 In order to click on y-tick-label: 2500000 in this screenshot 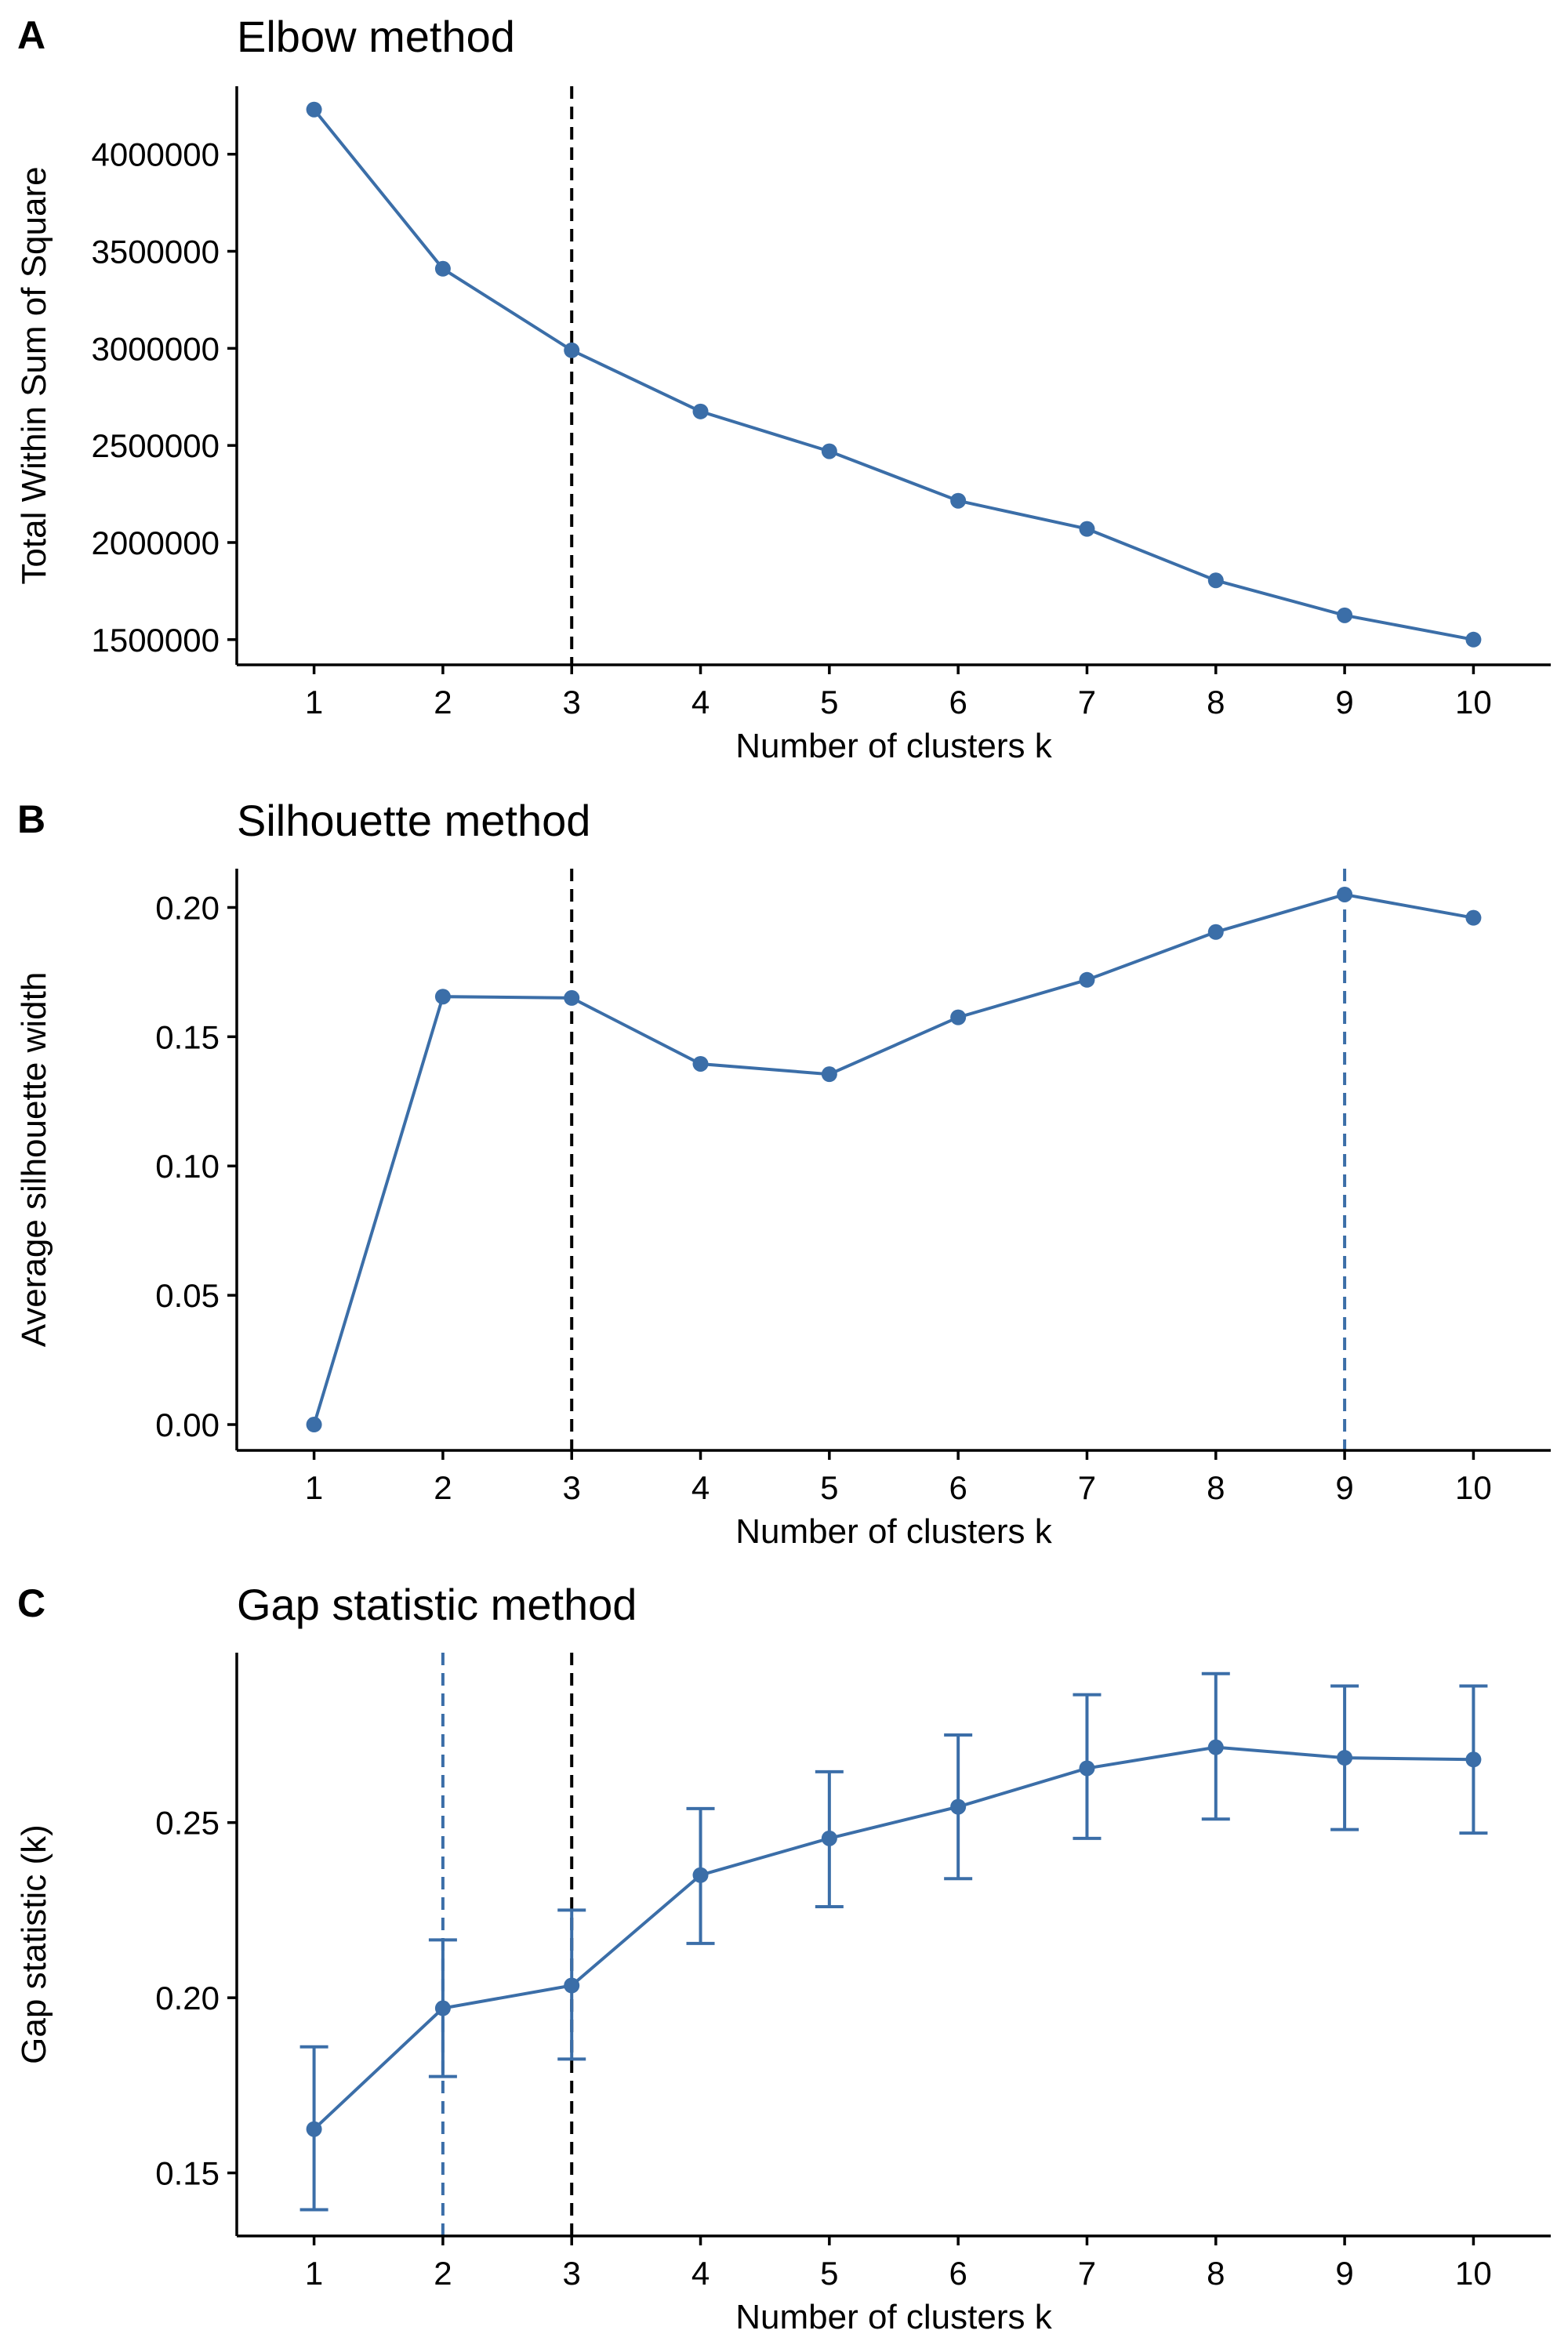, I will do `click(155, 445)`.